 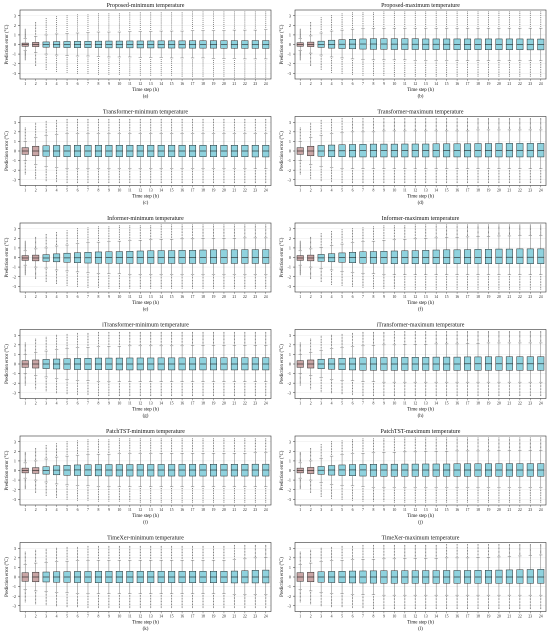 What do you see at coordinates (478, 191) in the screenshot?
I see `x-tick-label: 18` at bounding box center [478, 191].